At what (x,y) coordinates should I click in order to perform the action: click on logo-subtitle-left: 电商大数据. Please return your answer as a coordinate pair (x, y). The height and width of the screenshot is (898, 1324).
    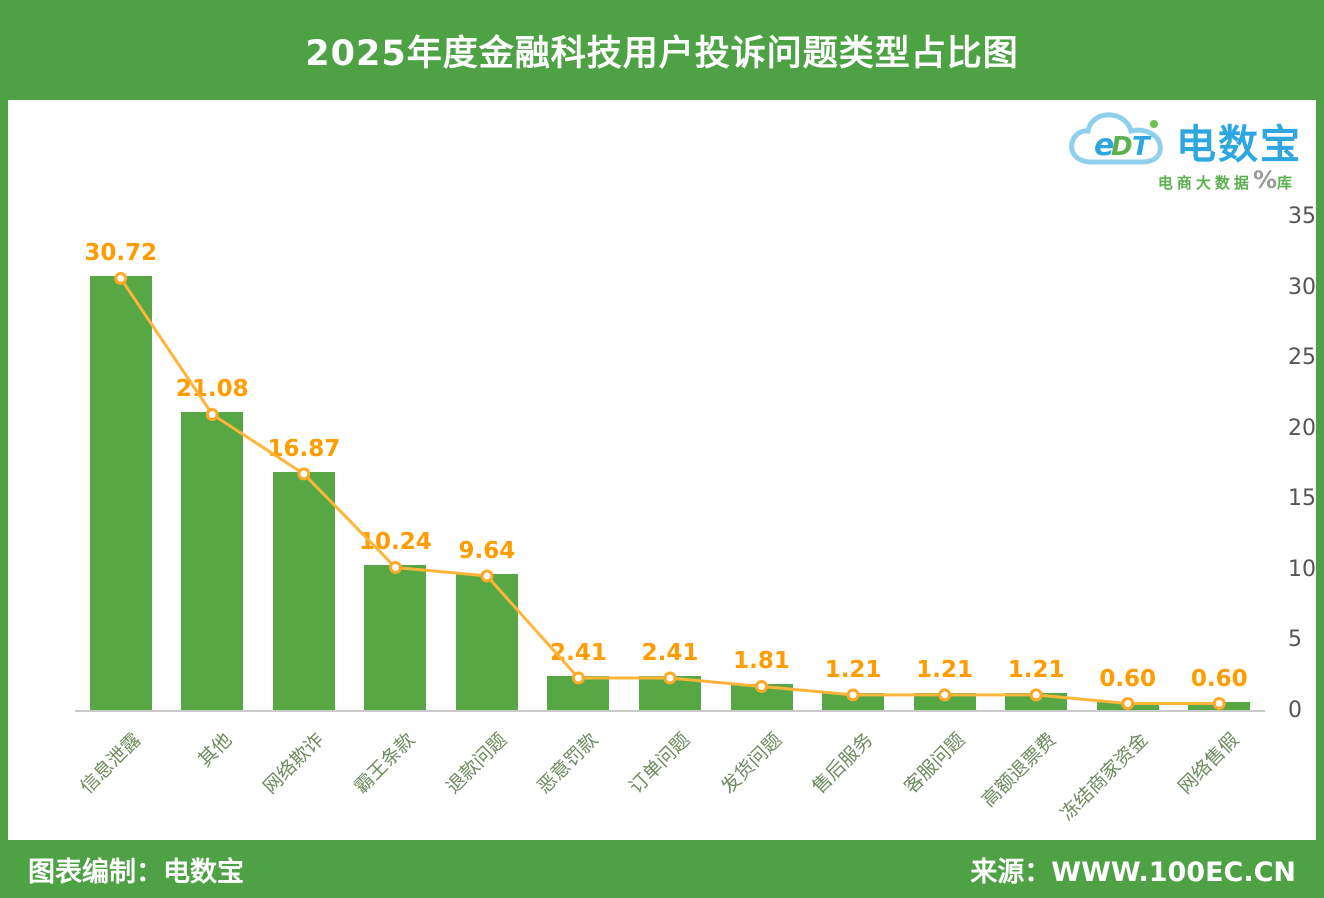
    Looking at the image, I should click on (1205, 183).